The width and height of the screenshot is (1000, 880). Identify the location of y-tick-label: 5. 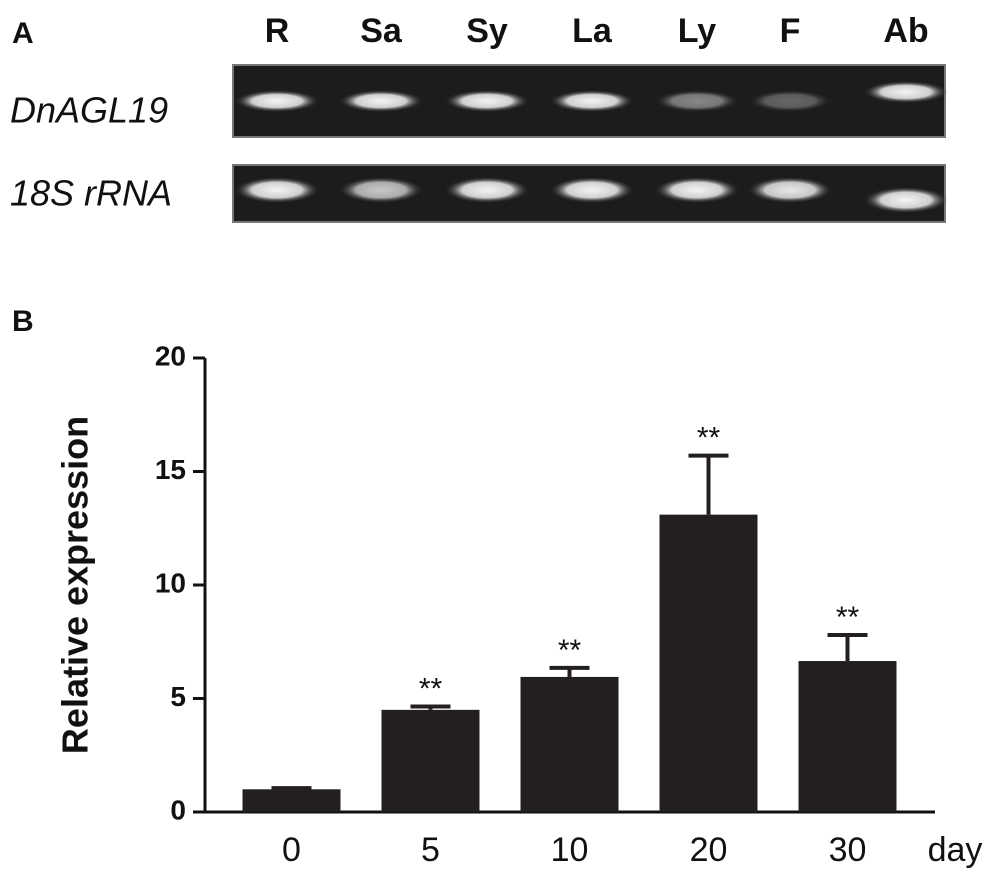
(178, 696).